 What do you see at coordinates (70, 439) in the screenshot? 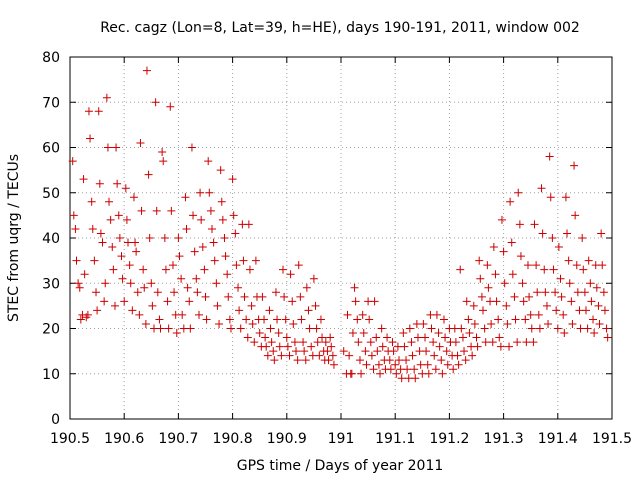
I see `x-tick-label: 190.5` at bounding box center [70, 439].